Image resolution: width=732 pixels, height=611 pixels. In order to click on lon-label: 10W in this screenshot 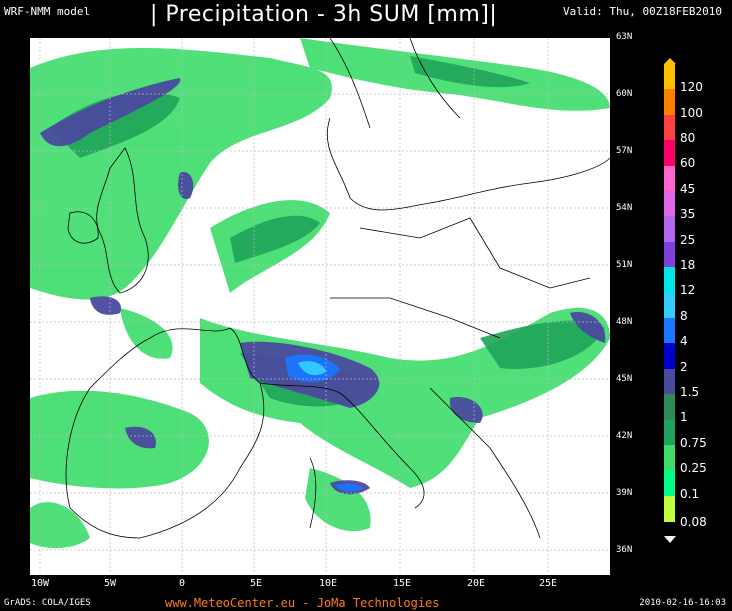, I will do `click(40, 583)`.